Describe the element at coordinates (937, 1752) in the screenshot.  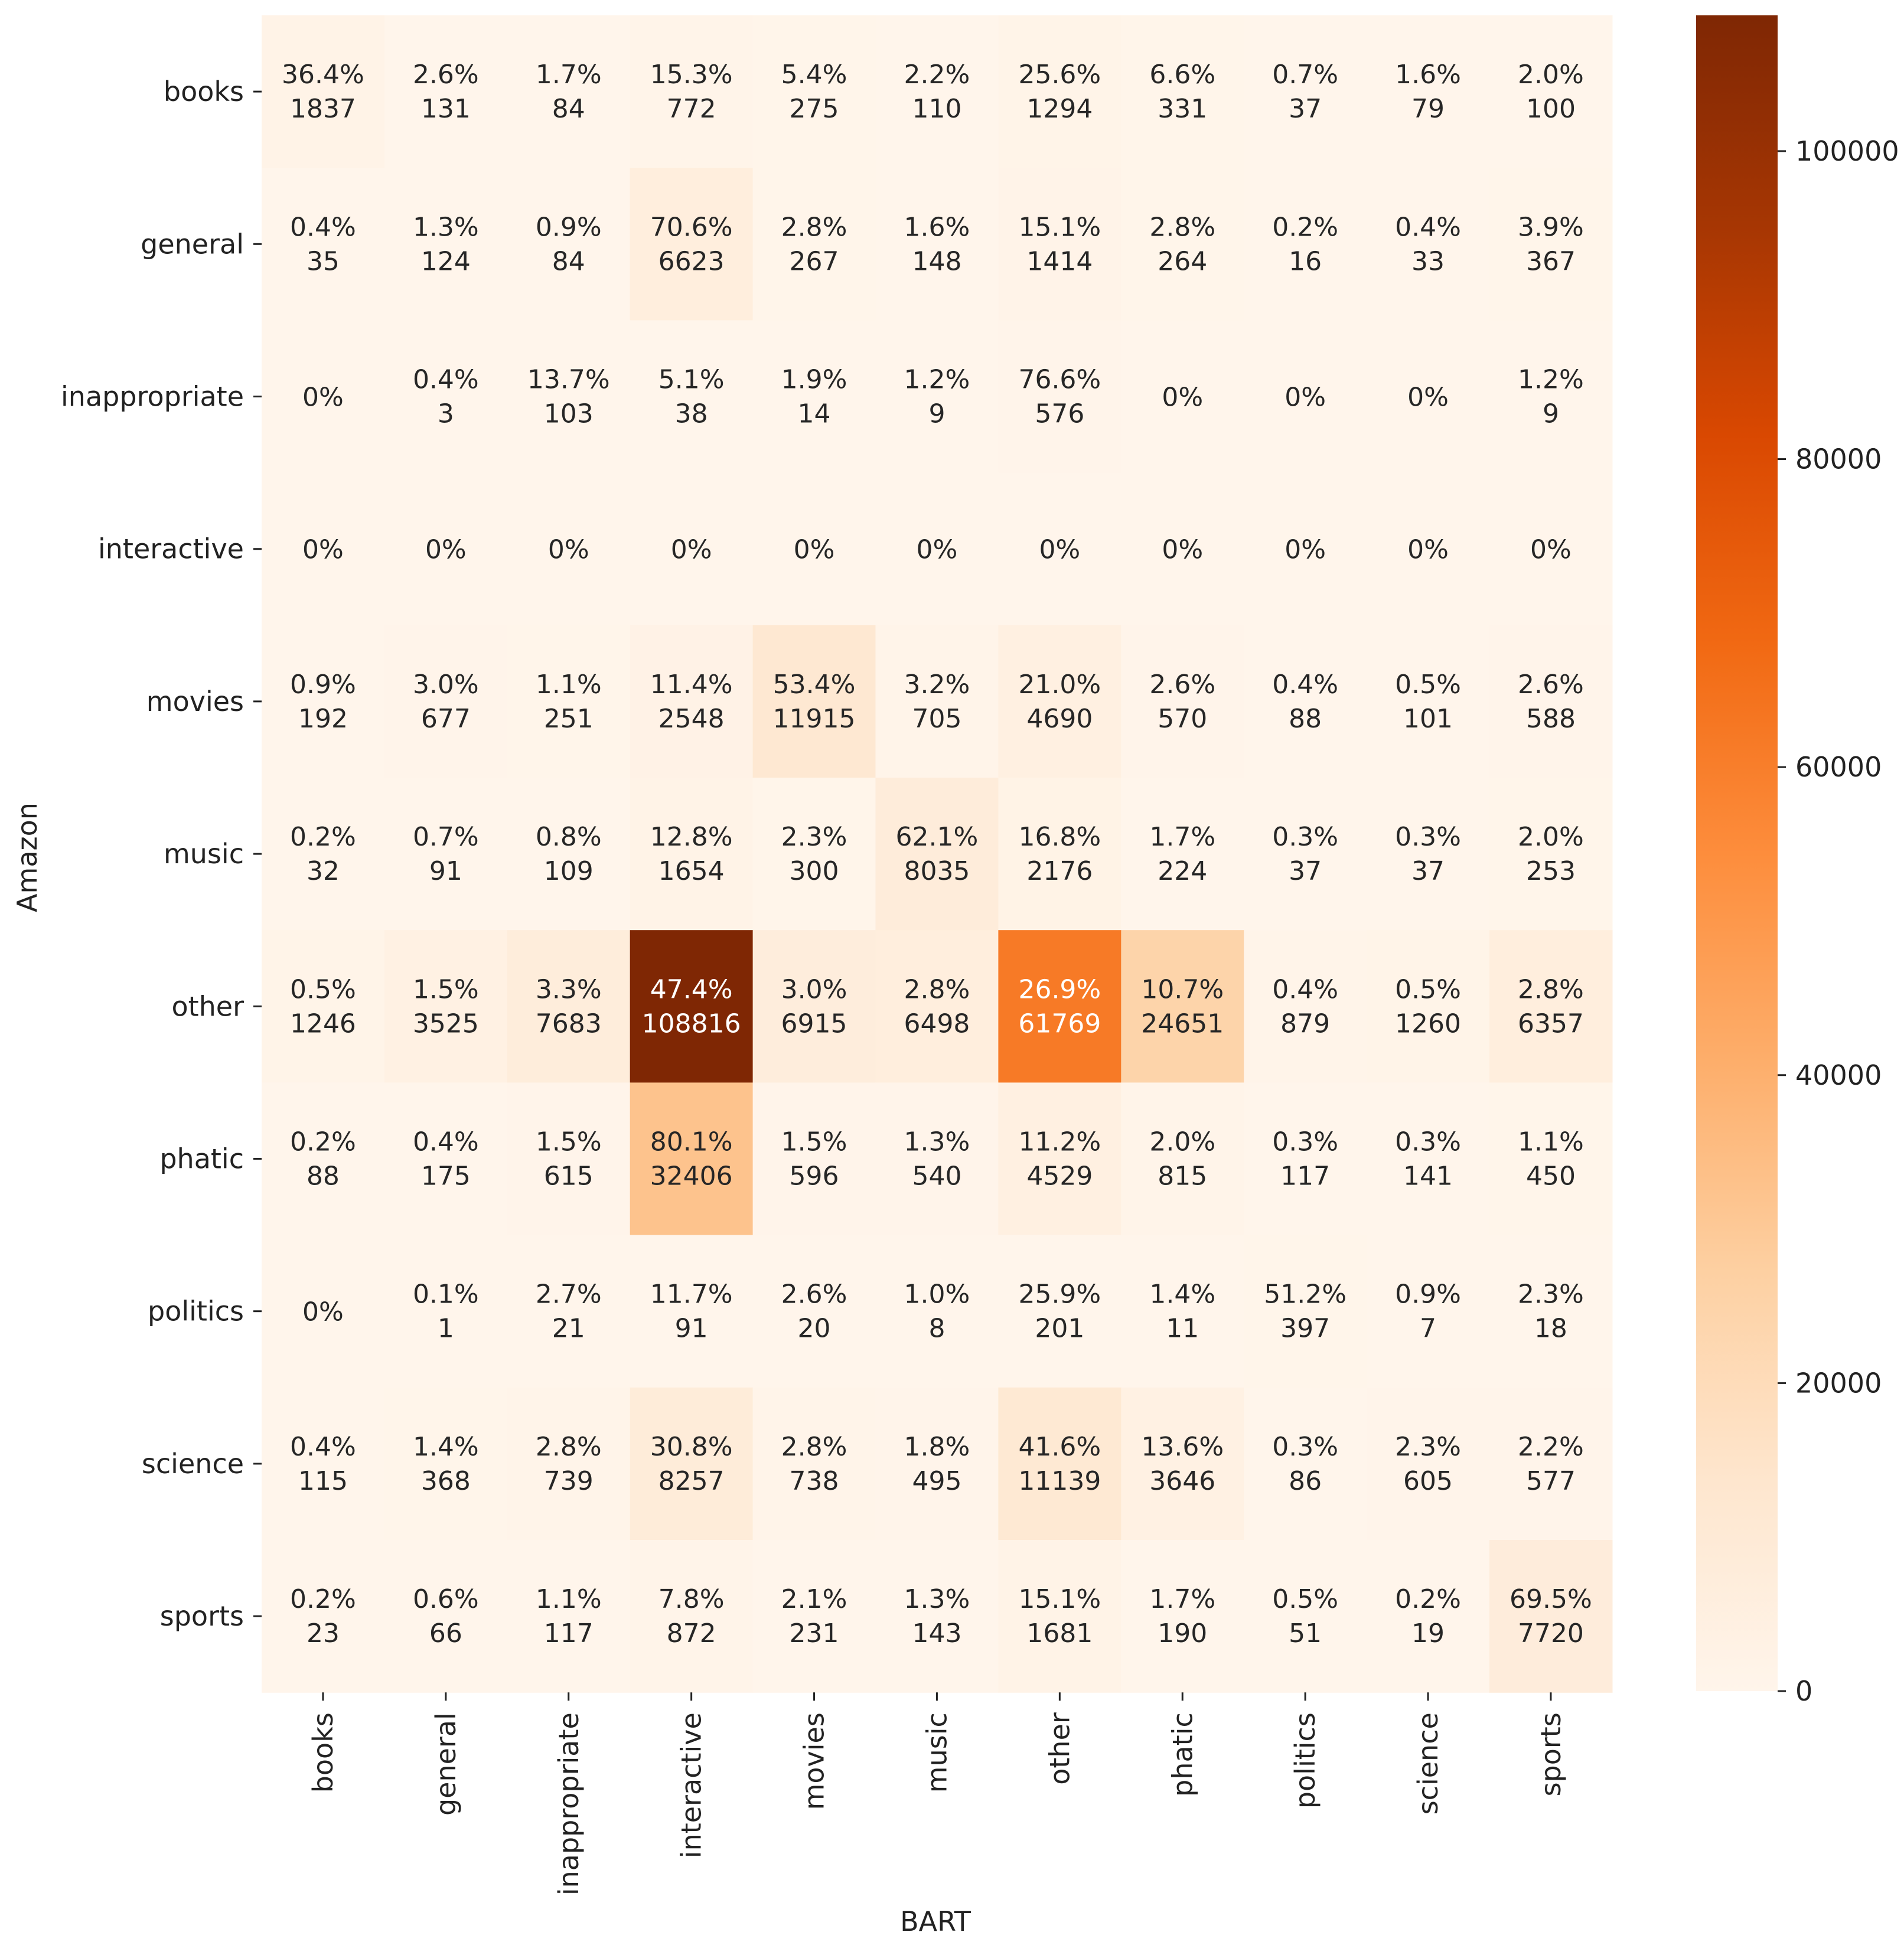
I see `x-tick-label: music` at that location.